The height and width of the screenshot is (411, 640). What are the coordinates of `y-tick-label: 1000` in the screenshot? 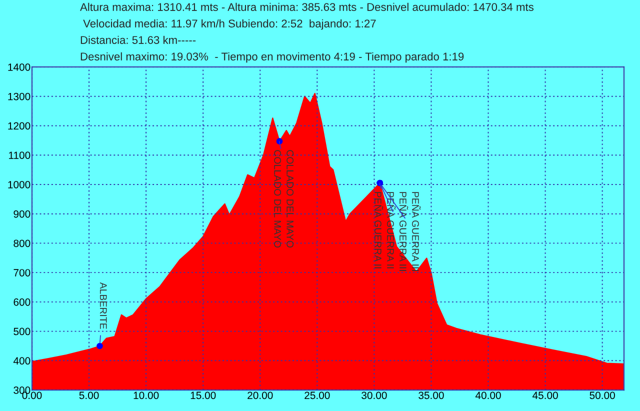 It's located at (19, 184).